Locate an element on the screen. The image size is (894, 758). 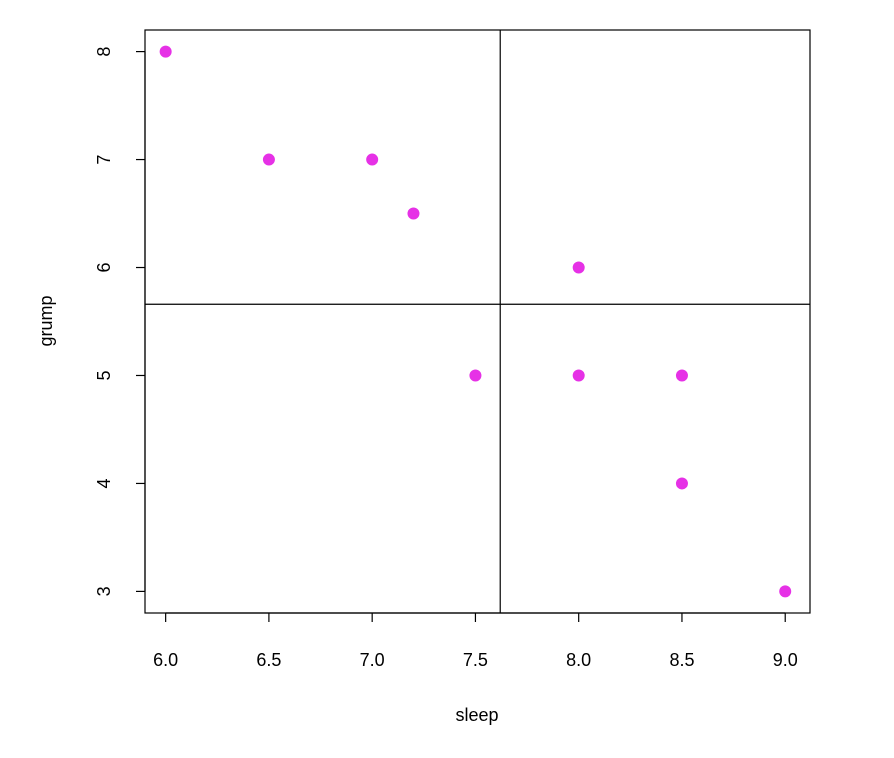
x-tick-label: 6.0 is located at coordinates (165, 660).